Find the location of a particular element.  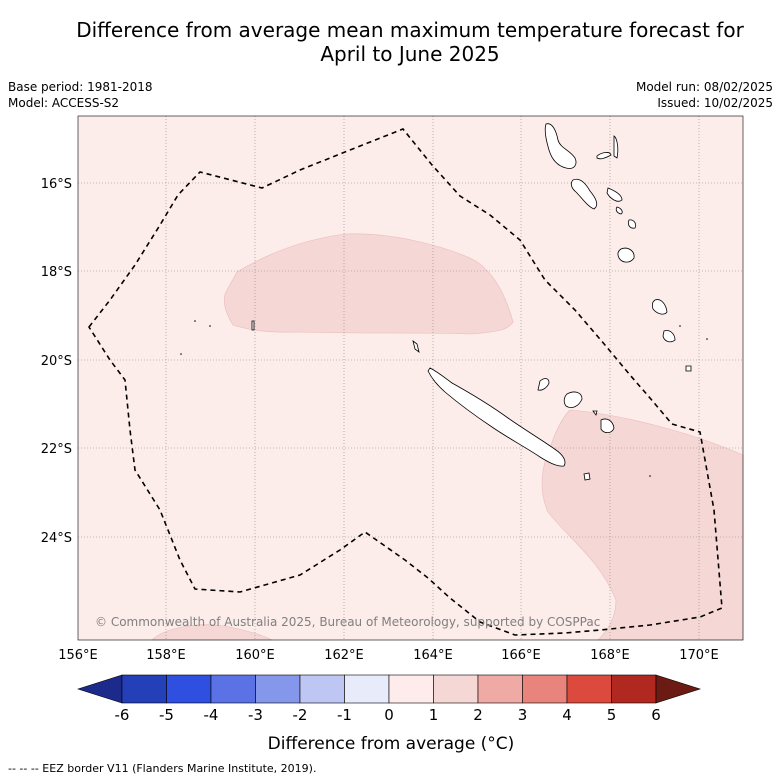

meta-left: Base period: 1981-2018 Model: ACCESS-S2 is located at coordinates (80, 95).